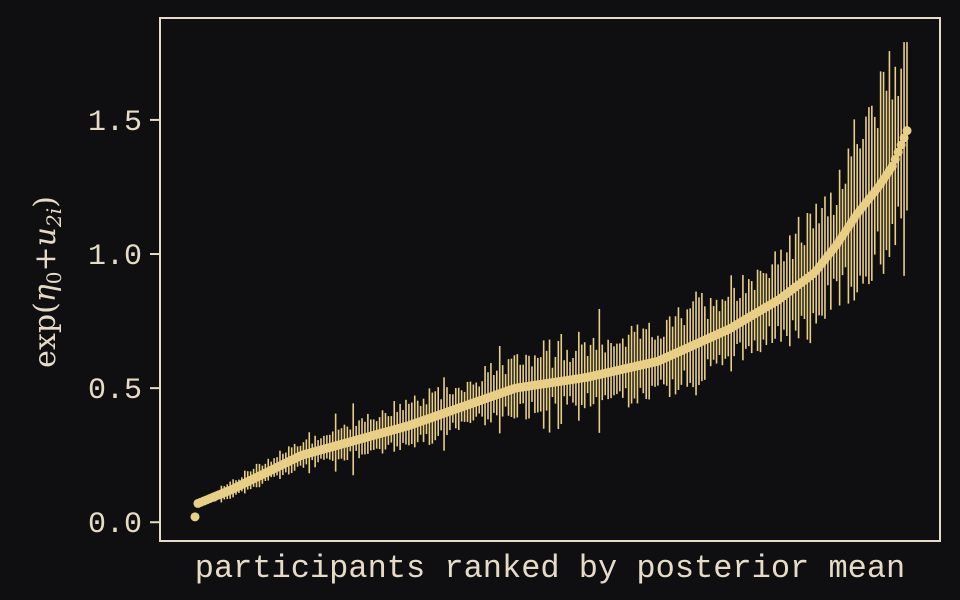 The image size is (960, 600). Describe the element at coordinates (115, 525) in the screenshot. I see `y-tick-label: 0.0` at that location.